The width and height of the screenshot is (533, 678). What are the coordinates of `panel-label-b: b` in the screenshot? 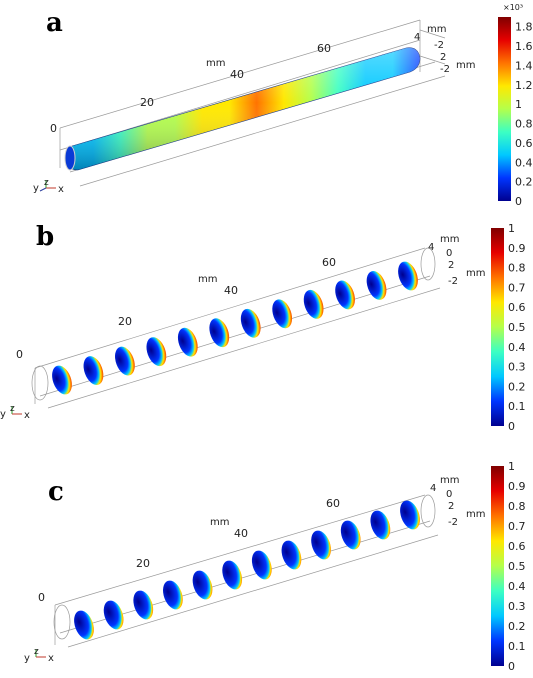 It's located at (45, 237).